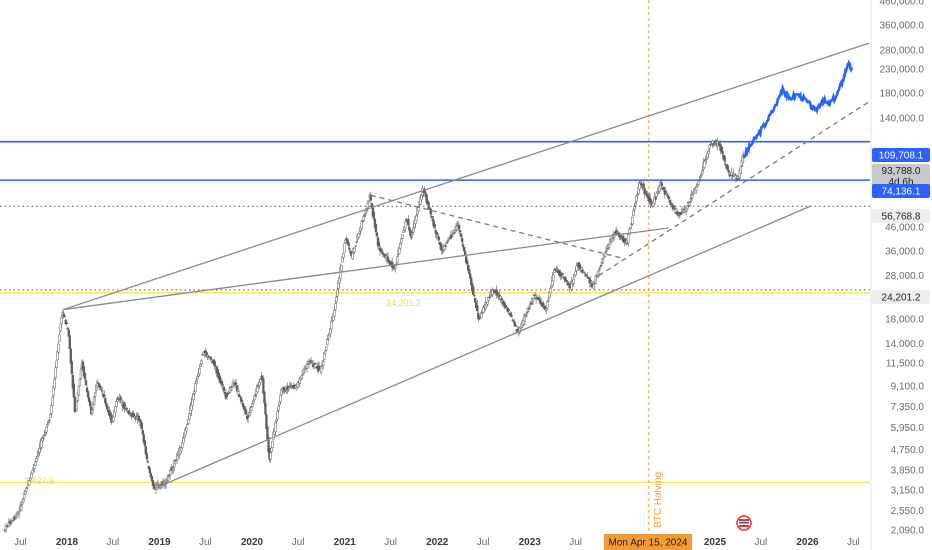 The width and height of the screenshot is (932, 550). I want to click on badge-dotted-level-1-text: 56,768.8, so click(901, 217).